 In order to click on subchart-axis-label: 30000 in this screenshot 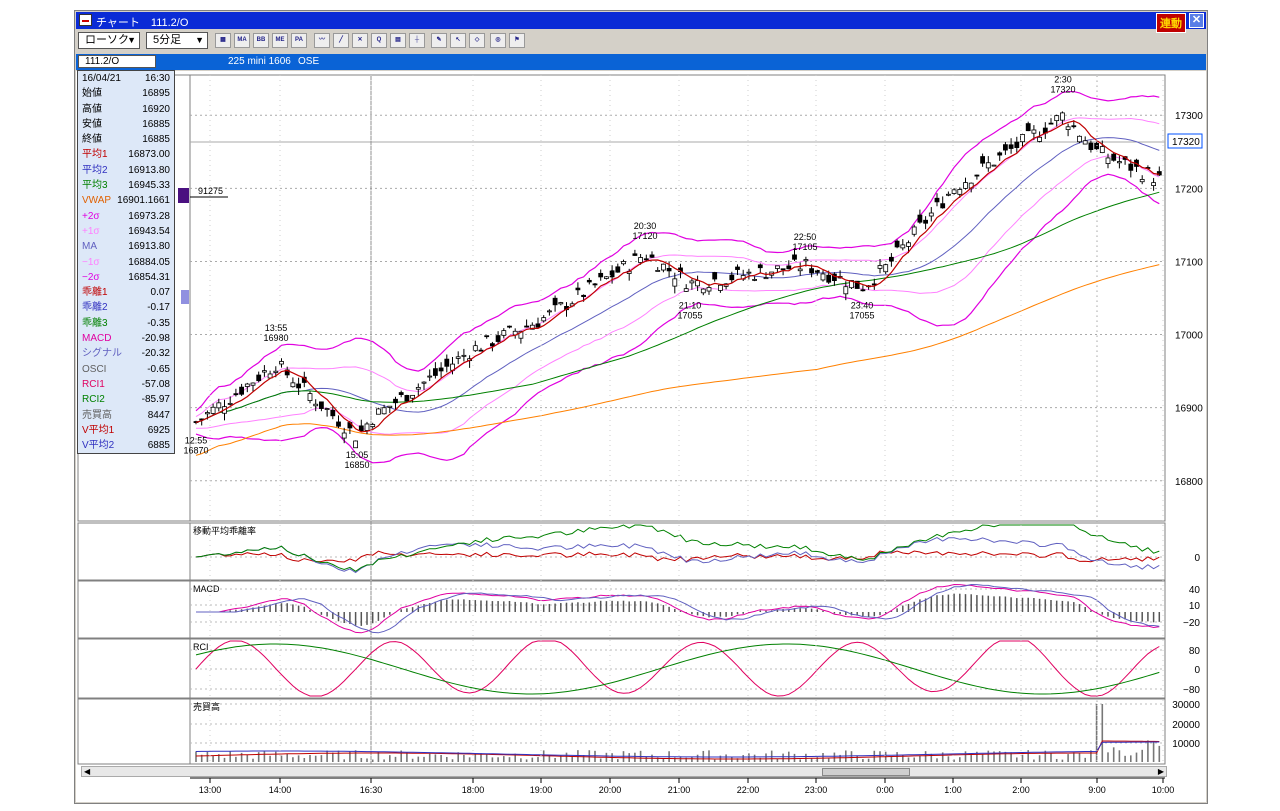, I will do `click(1186, 705)`.